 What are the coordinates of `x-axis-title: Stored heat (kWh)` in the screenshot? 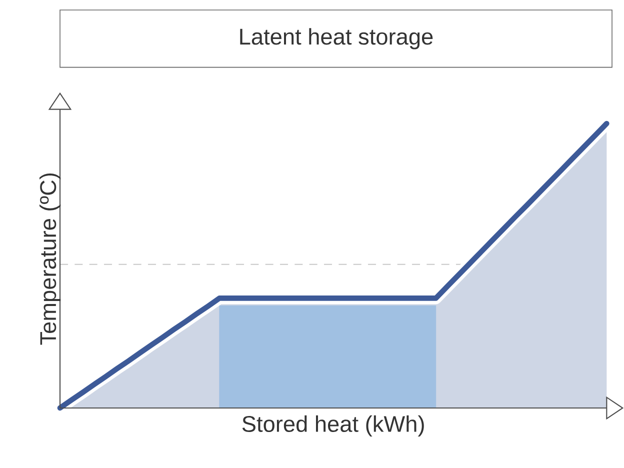 It's located at (333, 425).